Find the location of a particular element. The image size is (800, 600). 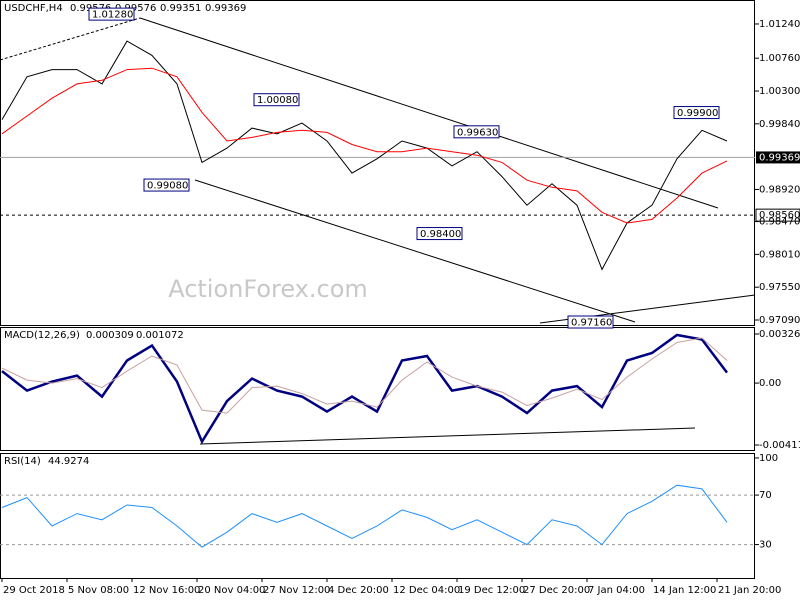

last-price-box is located at coordinates (778, 157).